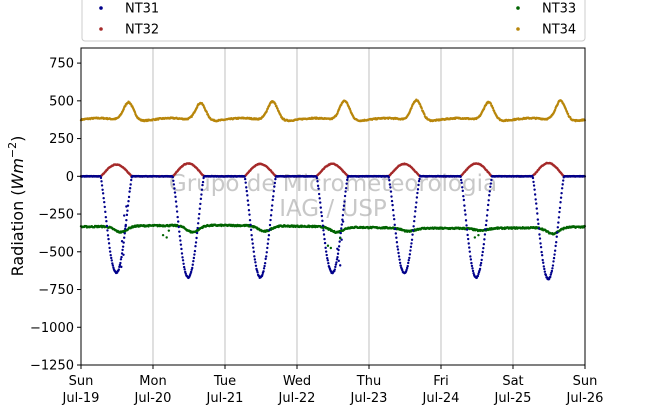  Describe the element at coordinates (518, 29) in the screenshot. I see `legend-marker-nt34` at that location.